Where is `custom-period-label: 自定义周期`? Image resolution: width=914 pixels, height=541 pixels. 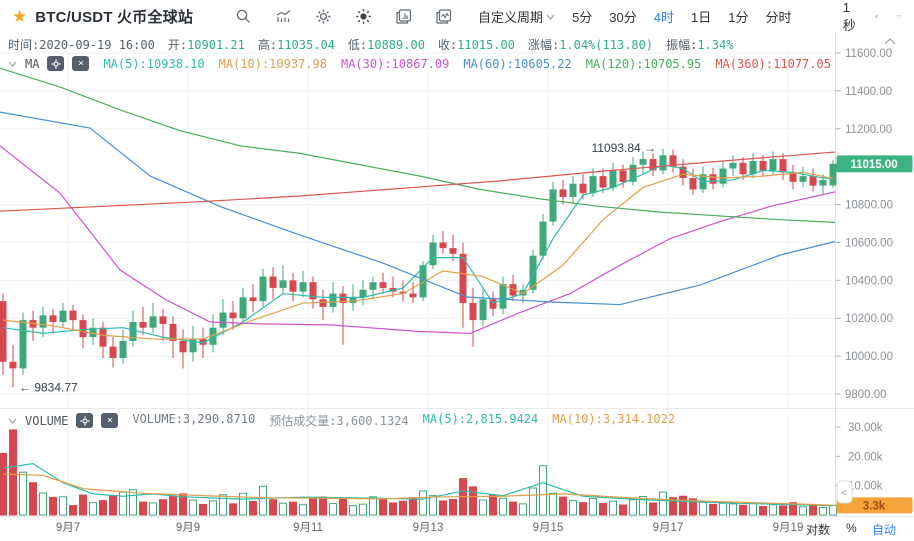 custom-period-label: 自定义周期 is located at coordinates (511, 17).